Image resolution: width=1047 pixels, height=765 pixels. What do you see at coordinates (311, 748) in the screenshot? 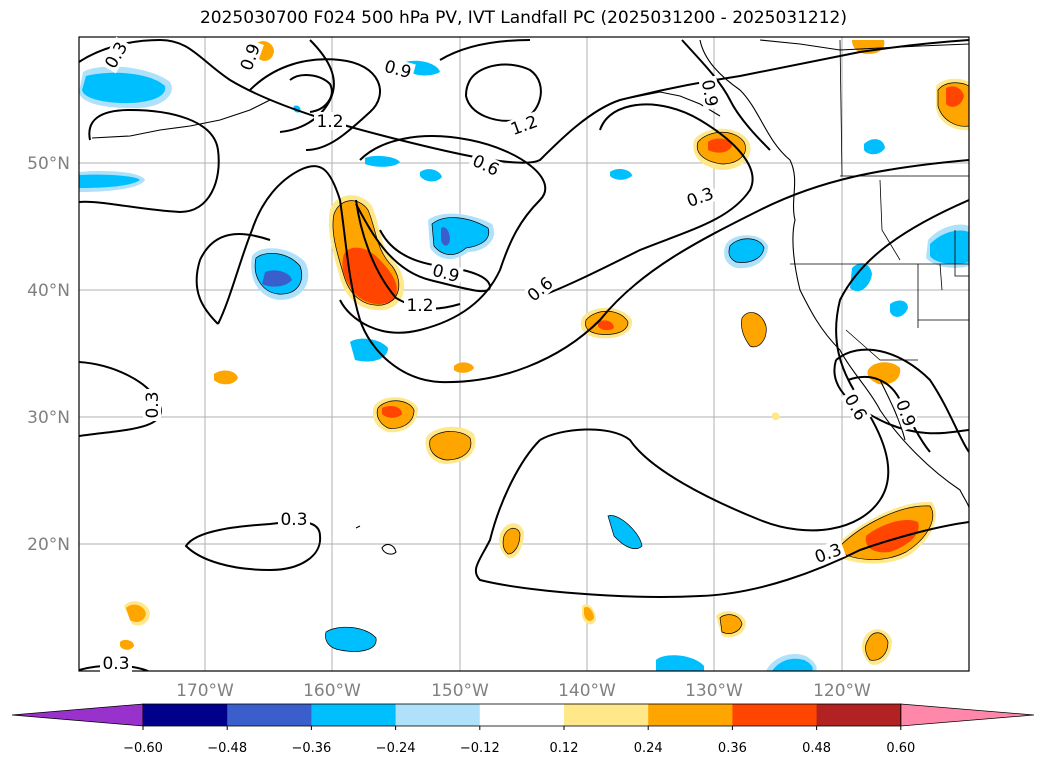
I see `colorbar-tick-label: −0.36` at bounding box center [311, 748].